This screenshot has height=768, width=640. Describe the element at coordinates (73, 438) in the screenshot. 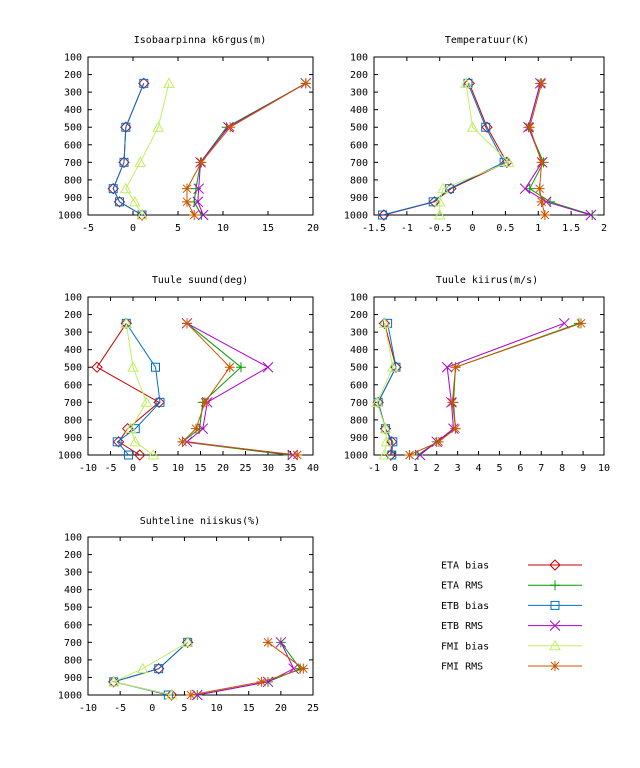

I see `y-tick-label: 900` at that location.